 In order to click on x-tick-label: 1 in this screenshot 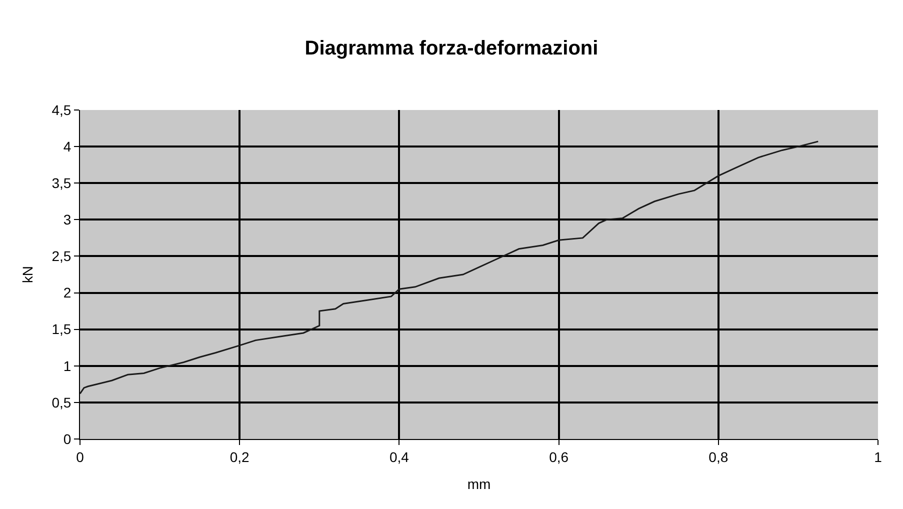, I will do `click(878, 456)`.